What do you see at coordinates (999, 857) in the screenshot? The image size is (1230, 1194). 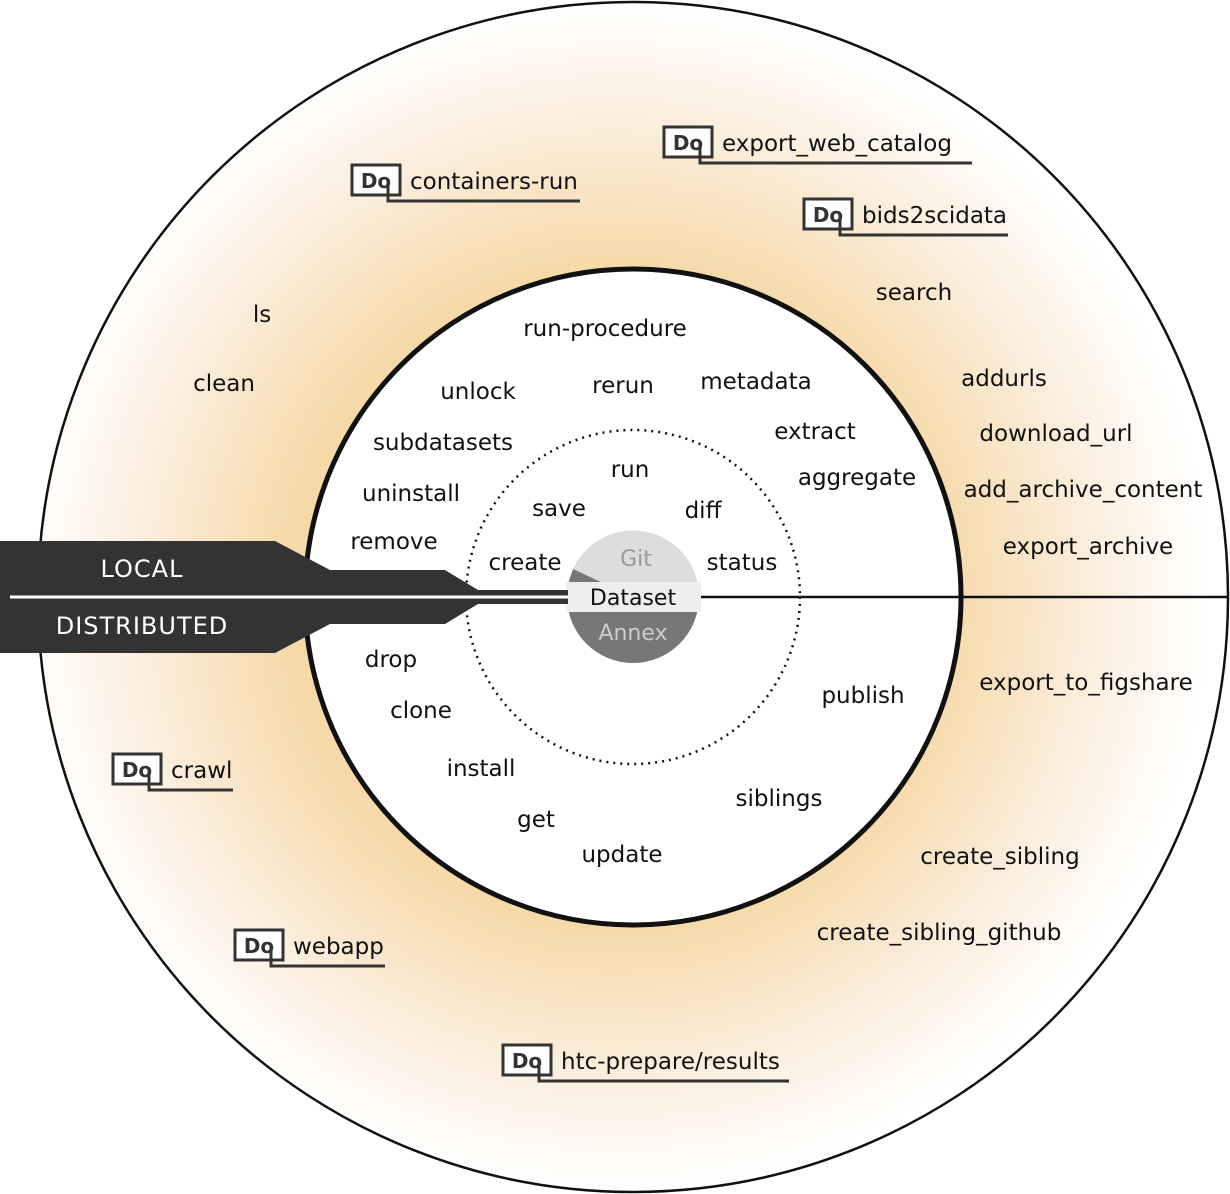 I see `cmd-create-sibling: create_sibling` at bounding box center [999, 857].